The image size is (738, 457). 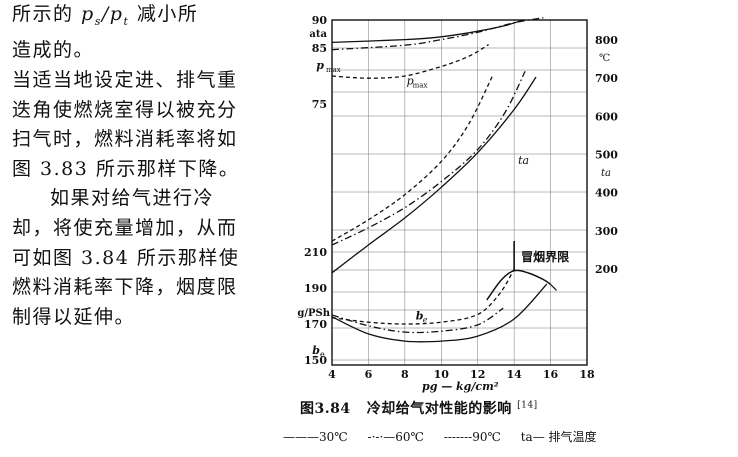 What do you see at coordinates (116, 14) in the screenshot?
I see `ratio-p-2: p` at bounding box center [116, 14].